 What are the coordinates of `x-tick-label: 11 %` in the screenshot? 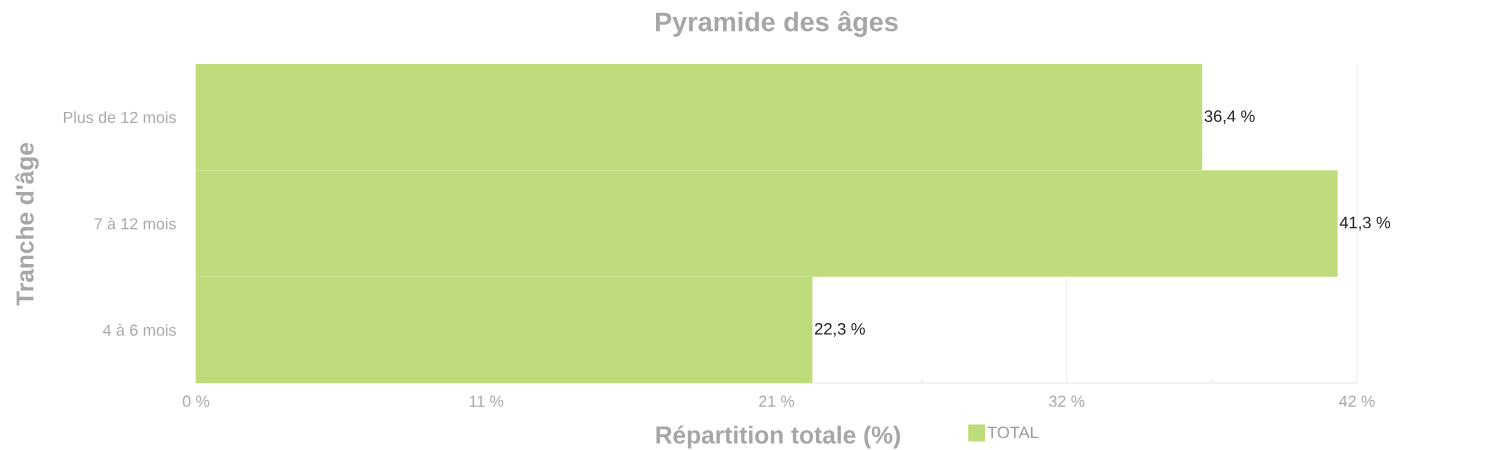 It's located at (486, 401).